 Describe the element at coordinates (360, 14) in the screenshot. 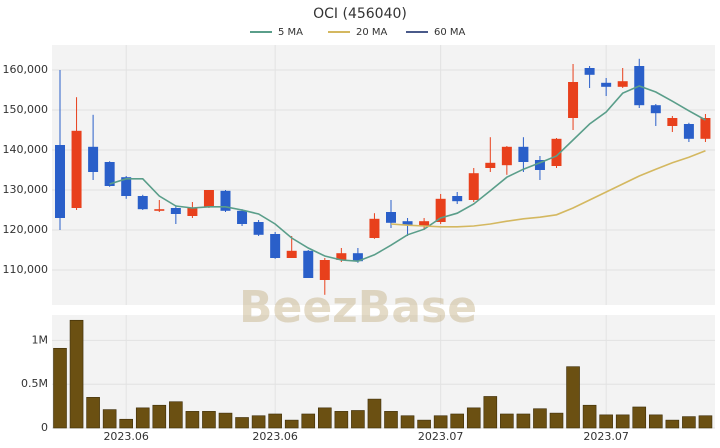

I see `chart-title: OCI (456040)` at that location.